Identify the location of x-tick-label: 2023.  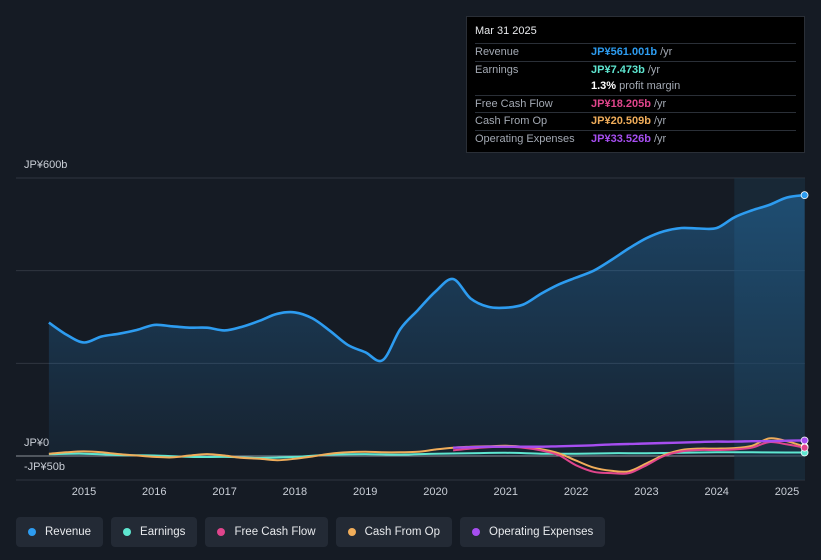
(646, 492).